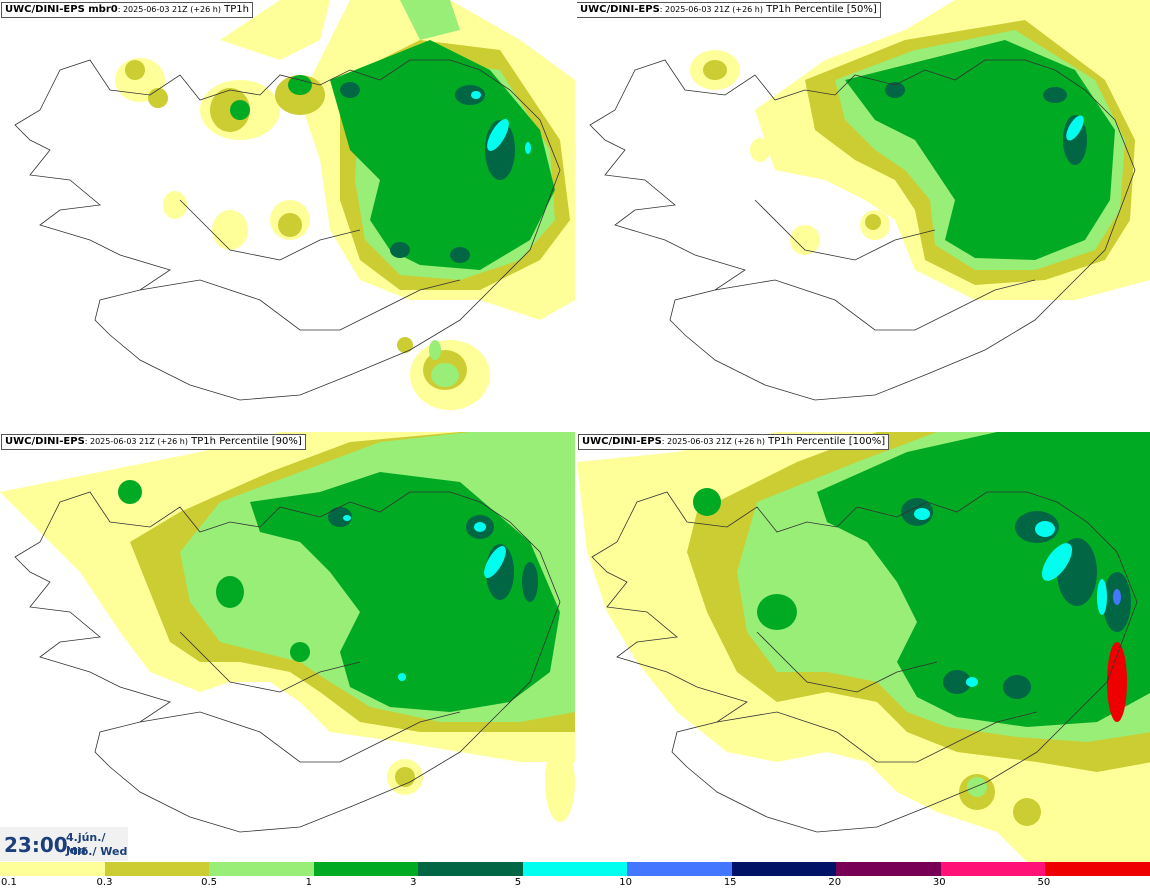 This screenshot has width=1150, height=891. Describe the element at coordinates (518, 882) in the screenshot. I see `legend-tick-label: 5` at that location.